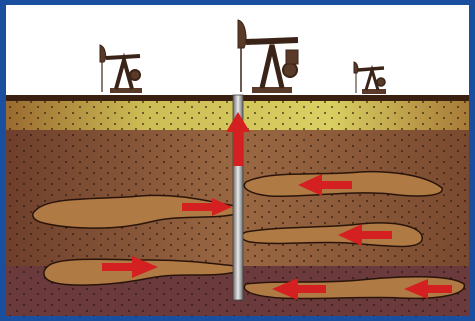  Describe the element at coordinates (268, 56) in the screenshot. I see `pumpjack-center` at that location.